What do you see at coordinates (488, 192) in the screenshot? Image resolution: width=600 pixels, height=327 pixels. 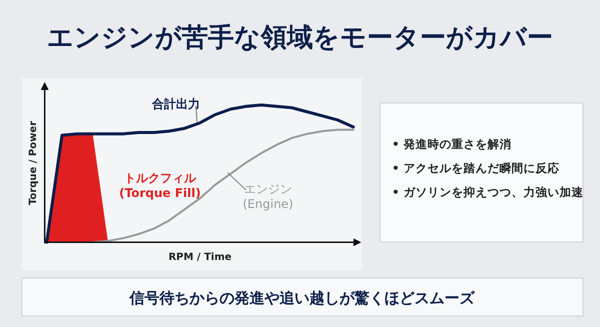 I see `text: • ガソリンを抑えつつ、力強い加速` at bounding box center [488, 192].